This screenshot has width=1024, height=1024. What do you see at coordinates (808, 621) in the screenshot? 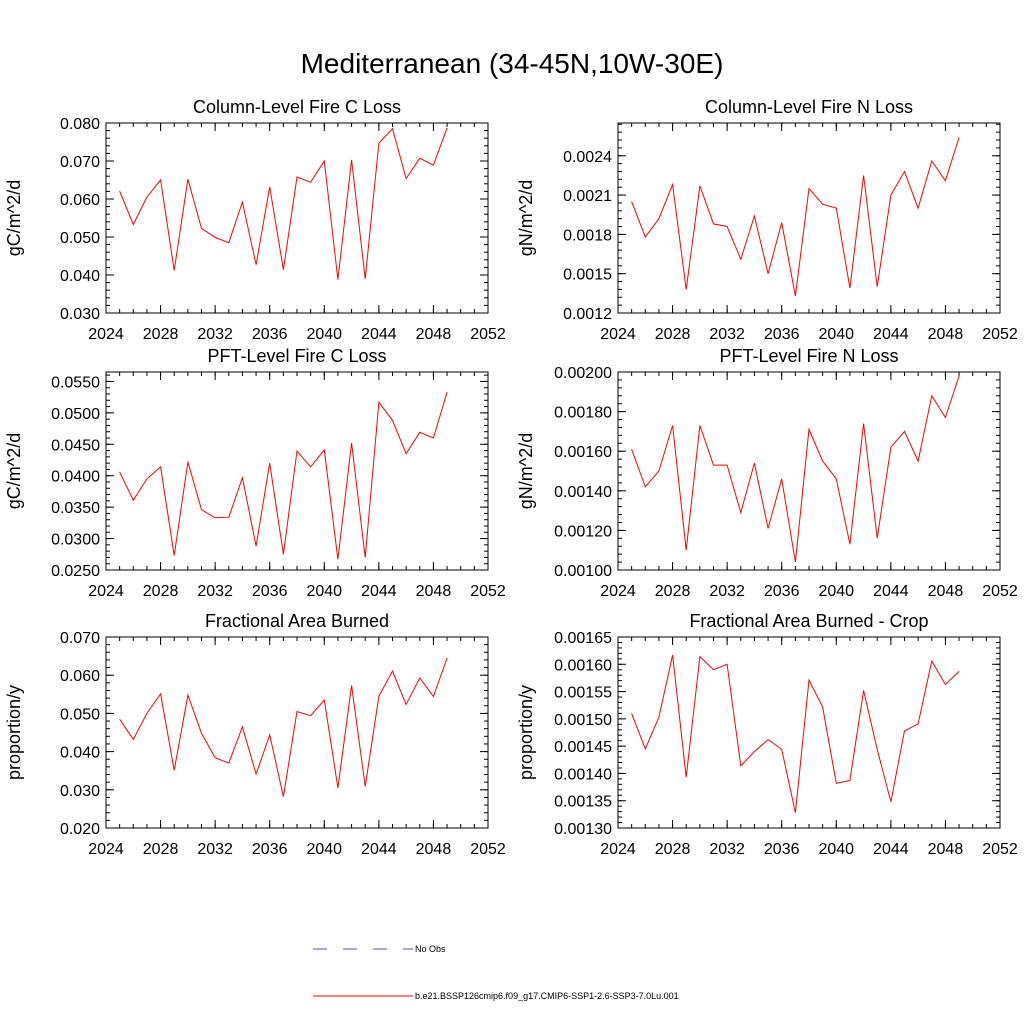
I see `panel-title: Fractional Area Burned - Crop` at bounding box center [808, 621].